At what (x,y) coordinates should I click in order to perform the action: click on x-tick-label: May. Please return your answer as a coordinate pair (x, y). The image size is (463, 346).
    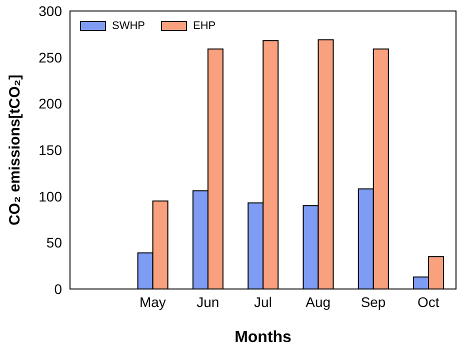
    Looking at the image, I should click on (152, 302).